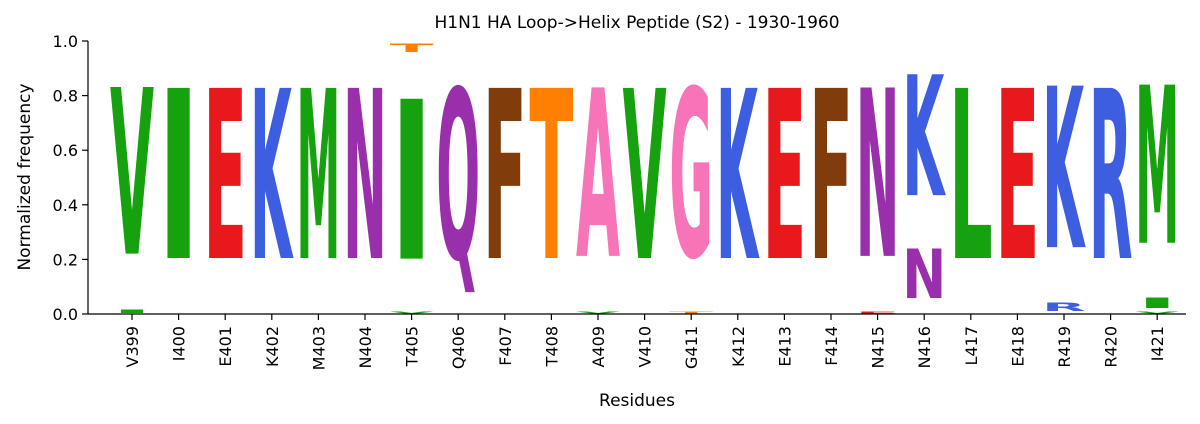  What do you see at coordinates (691, 176) in the screenshot?
I see `logo-letter-g: G` at bounding box center [691, 176].